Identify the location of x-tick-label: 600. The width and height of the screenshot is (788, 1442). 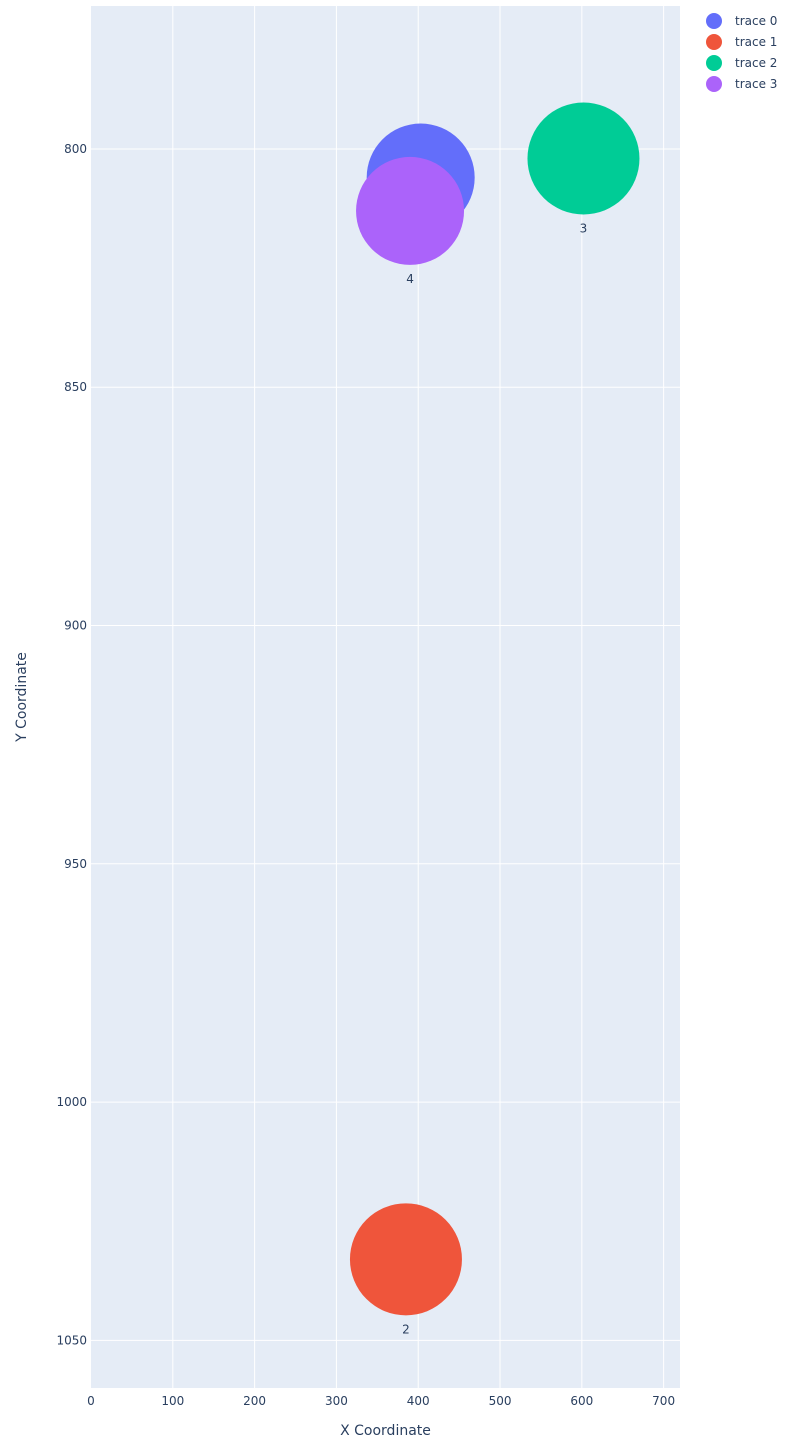
(581, 1401).